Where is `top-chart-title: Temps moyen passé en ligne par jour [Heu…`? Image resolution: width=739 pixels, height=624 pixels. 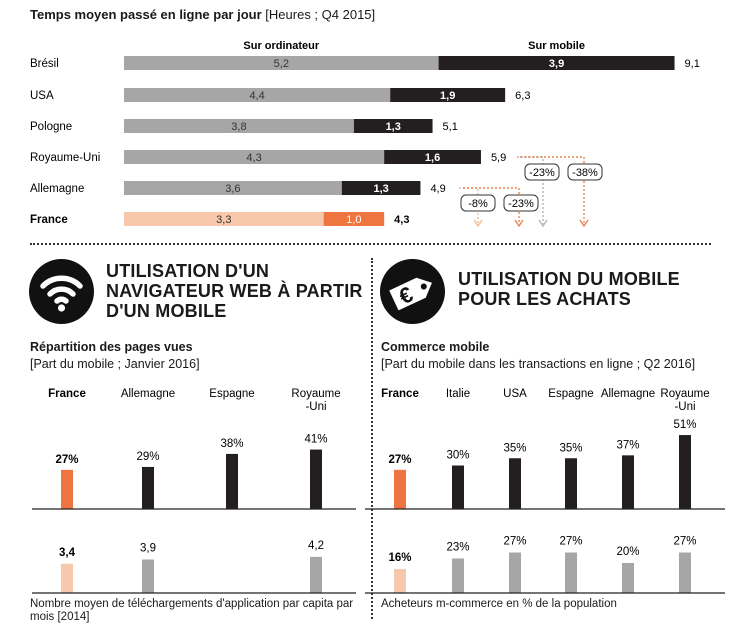
top-chart-title: Temps moyen passé en ligne par jour [Heu… is located at coordinates (202, 14).